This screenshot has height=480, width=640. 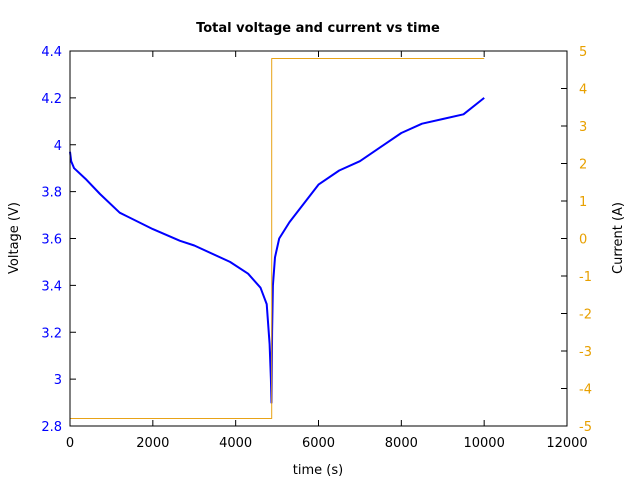 I want to click on chart-title: Total voltage and current vs time, so click(x=318, y=28).